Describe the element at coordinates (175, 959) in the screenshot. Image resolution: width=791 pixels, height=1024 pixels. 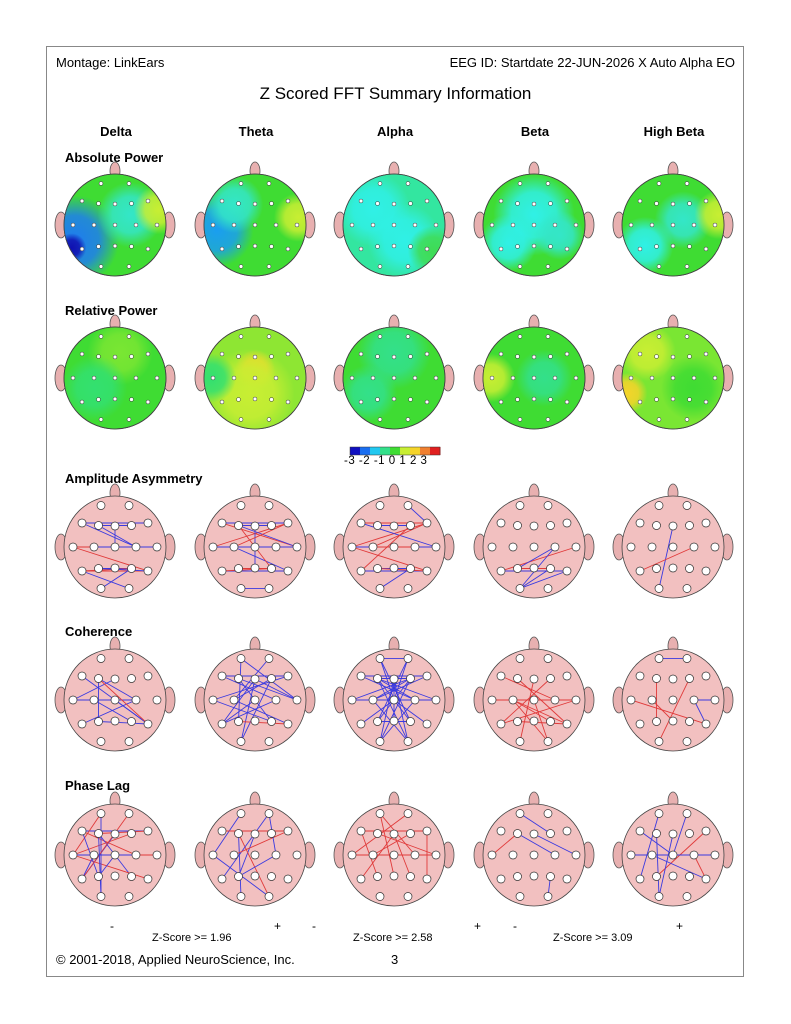
I see `copyright-text: © 2001-2018, Applied NeuroScience, Inc.` at that location.